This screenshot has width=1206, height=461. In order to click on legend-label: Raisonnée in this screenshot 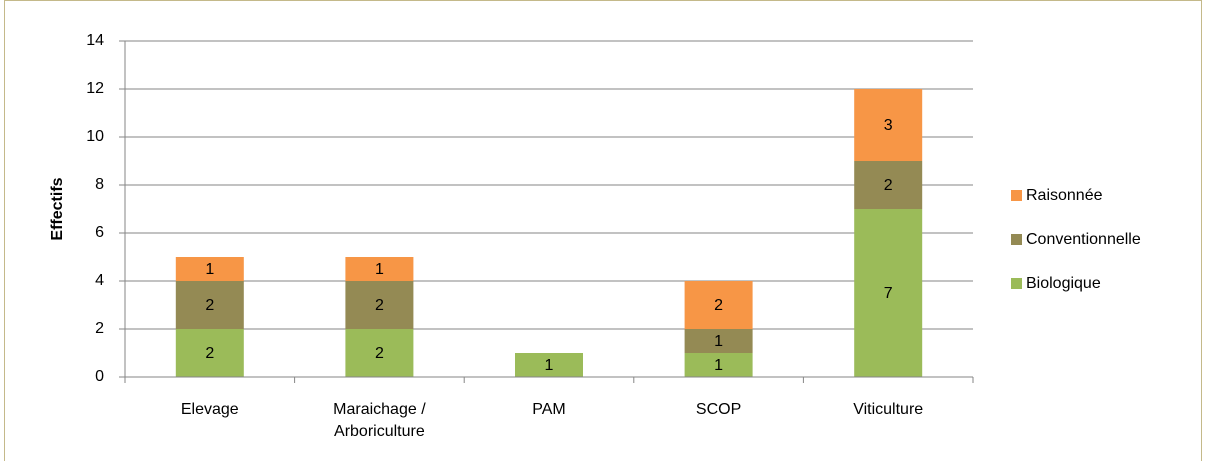, I will do `click(1064, 195)`.